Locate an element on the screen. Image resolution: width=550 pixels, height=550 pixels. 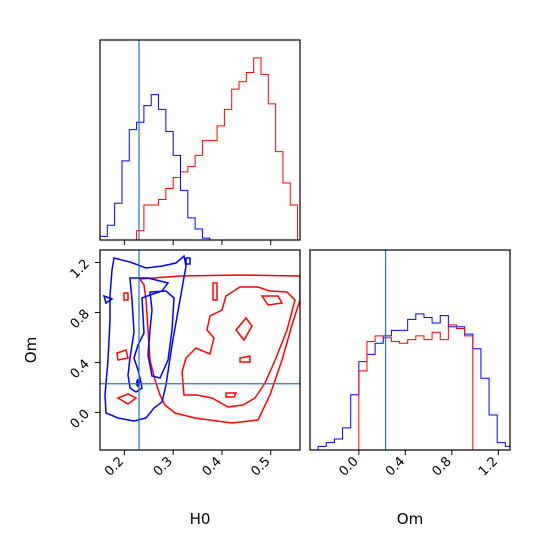
om-xtick-label-2: 0.8 is located at coordinates (441, 466).